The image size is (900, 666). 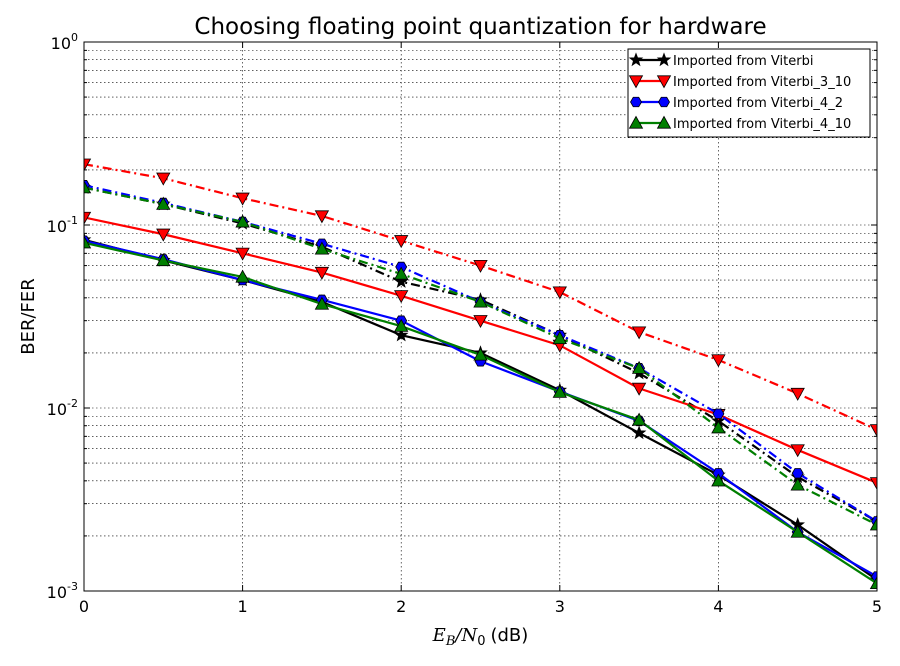 I want to click on y-tick-exponent: 0, so click(x=74, y=37).